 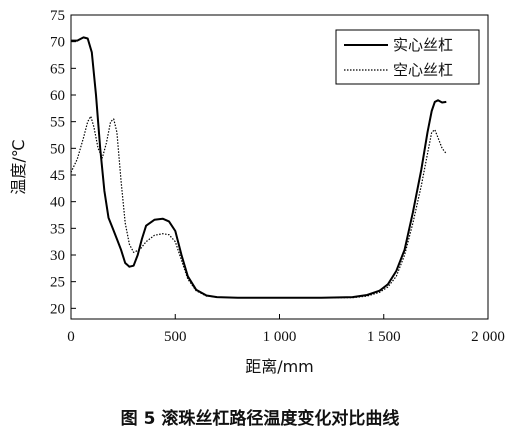 What do you see at coordinates (280, 337) in the screenshot?
I see `x-tick-label: 1 000` at bounding box center [280, 337].